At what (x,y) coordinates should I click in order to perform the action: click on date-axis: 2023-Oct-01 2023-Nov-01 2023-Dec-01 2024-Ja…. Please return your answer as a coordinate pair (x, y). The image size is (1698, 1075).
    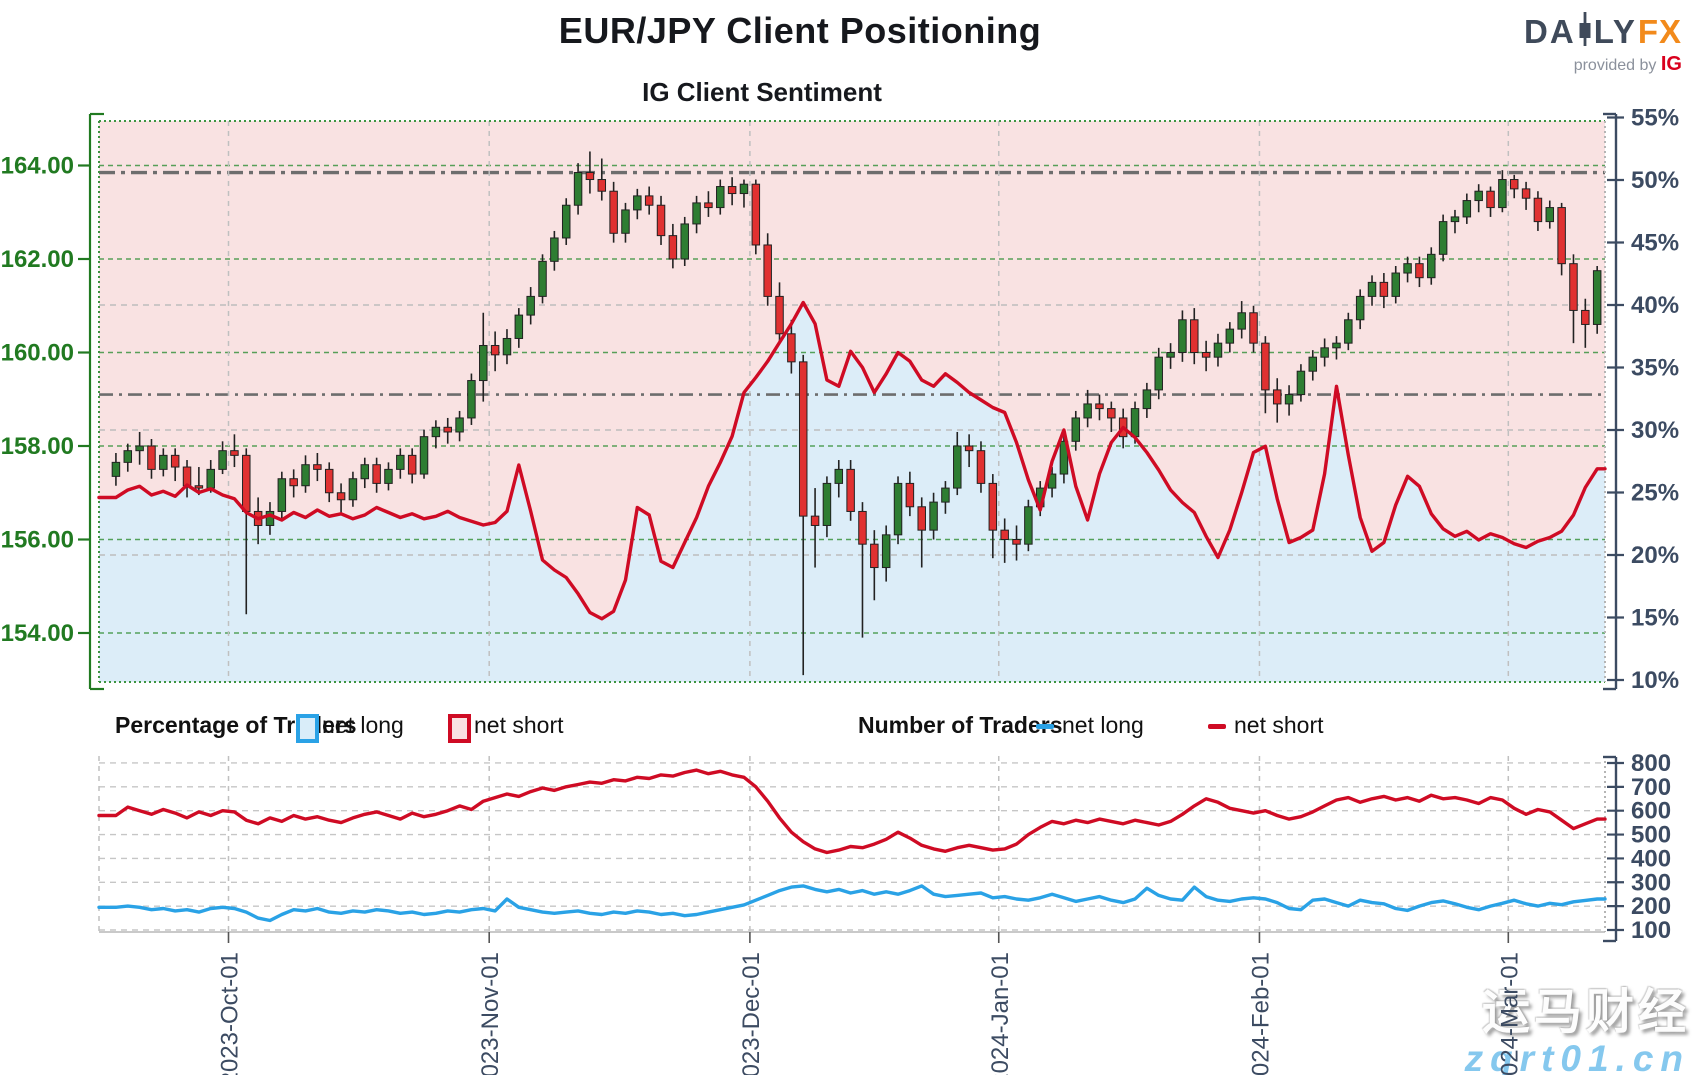
    Looking at the image, I should click on (870, 1003).